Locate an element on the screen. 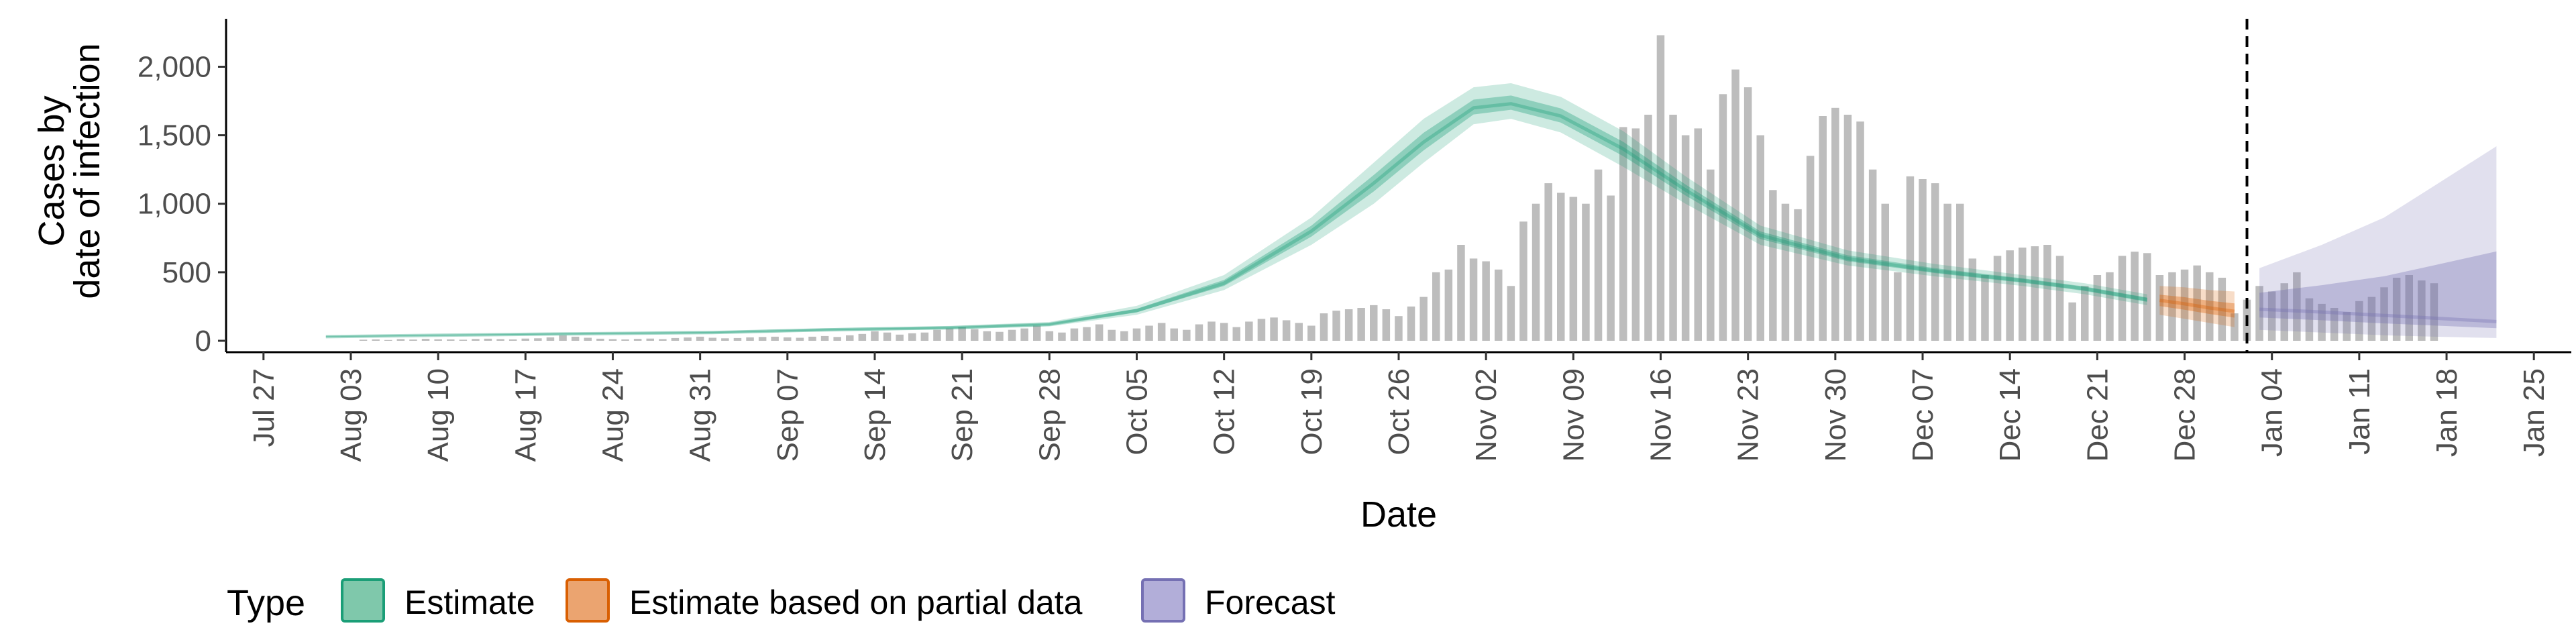 Image resolution: width=2576 pixels, height=644 pixels. y-axis-title-line1: Cases by is located at coordinates (52, 170).